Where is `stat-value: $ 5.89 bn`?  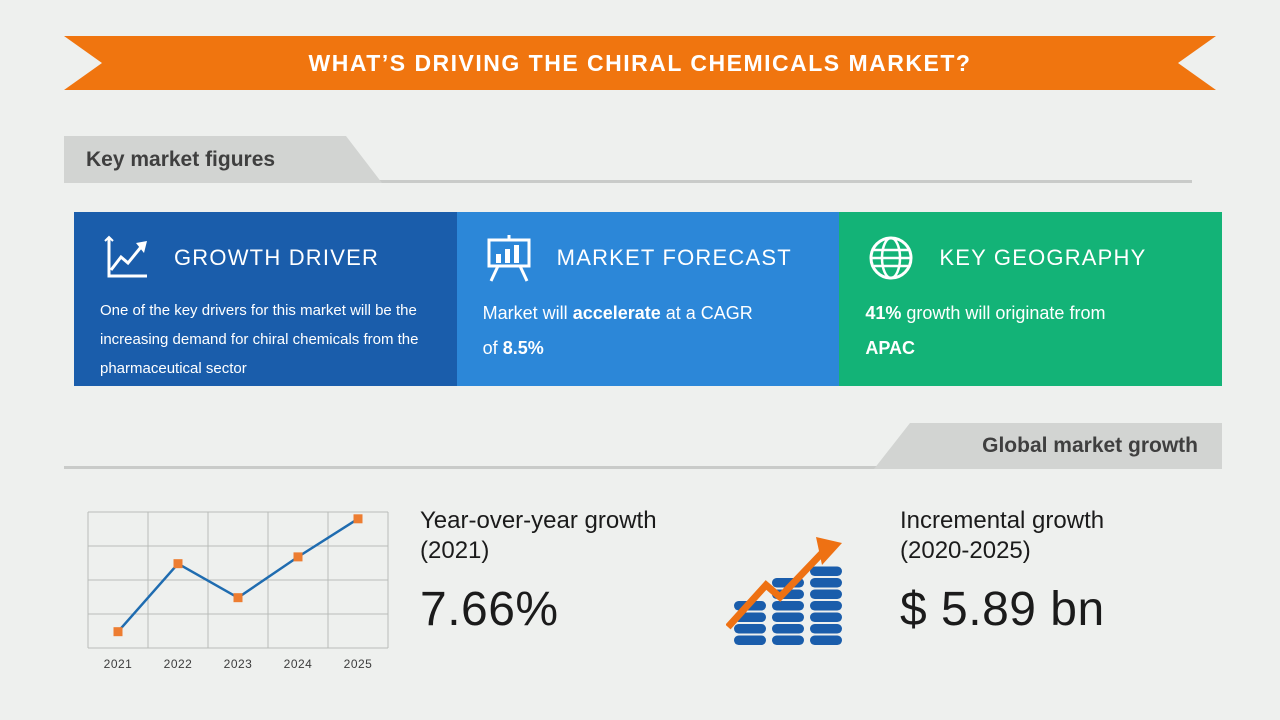
stat-value: $ 5.89 bn is located at coordinates (1002, 609).